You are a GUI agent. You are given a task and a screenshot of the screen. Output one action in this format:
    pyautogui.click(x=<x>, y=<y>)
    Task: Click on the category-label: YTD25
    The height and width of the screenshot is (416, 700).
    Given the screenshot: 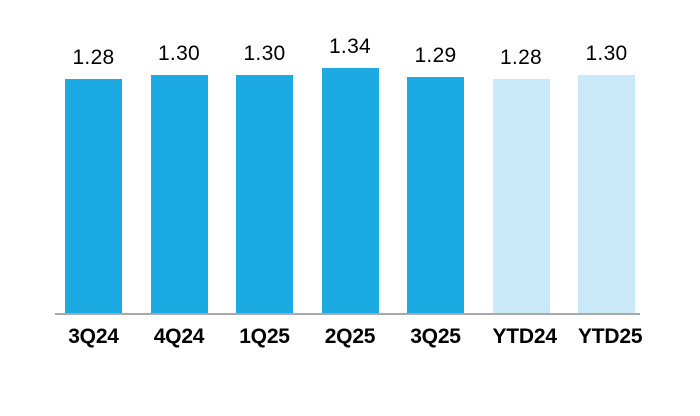 What is the action you would take?
    pyautogui.click(x=610, y=336)
    